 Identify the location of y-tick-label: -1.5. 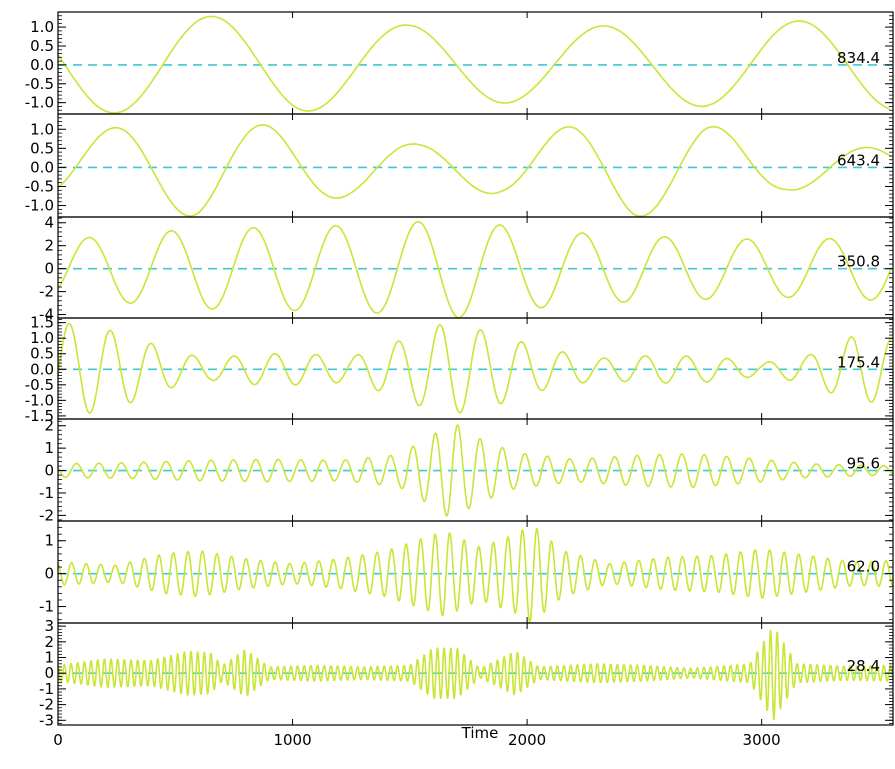
(39, 416).